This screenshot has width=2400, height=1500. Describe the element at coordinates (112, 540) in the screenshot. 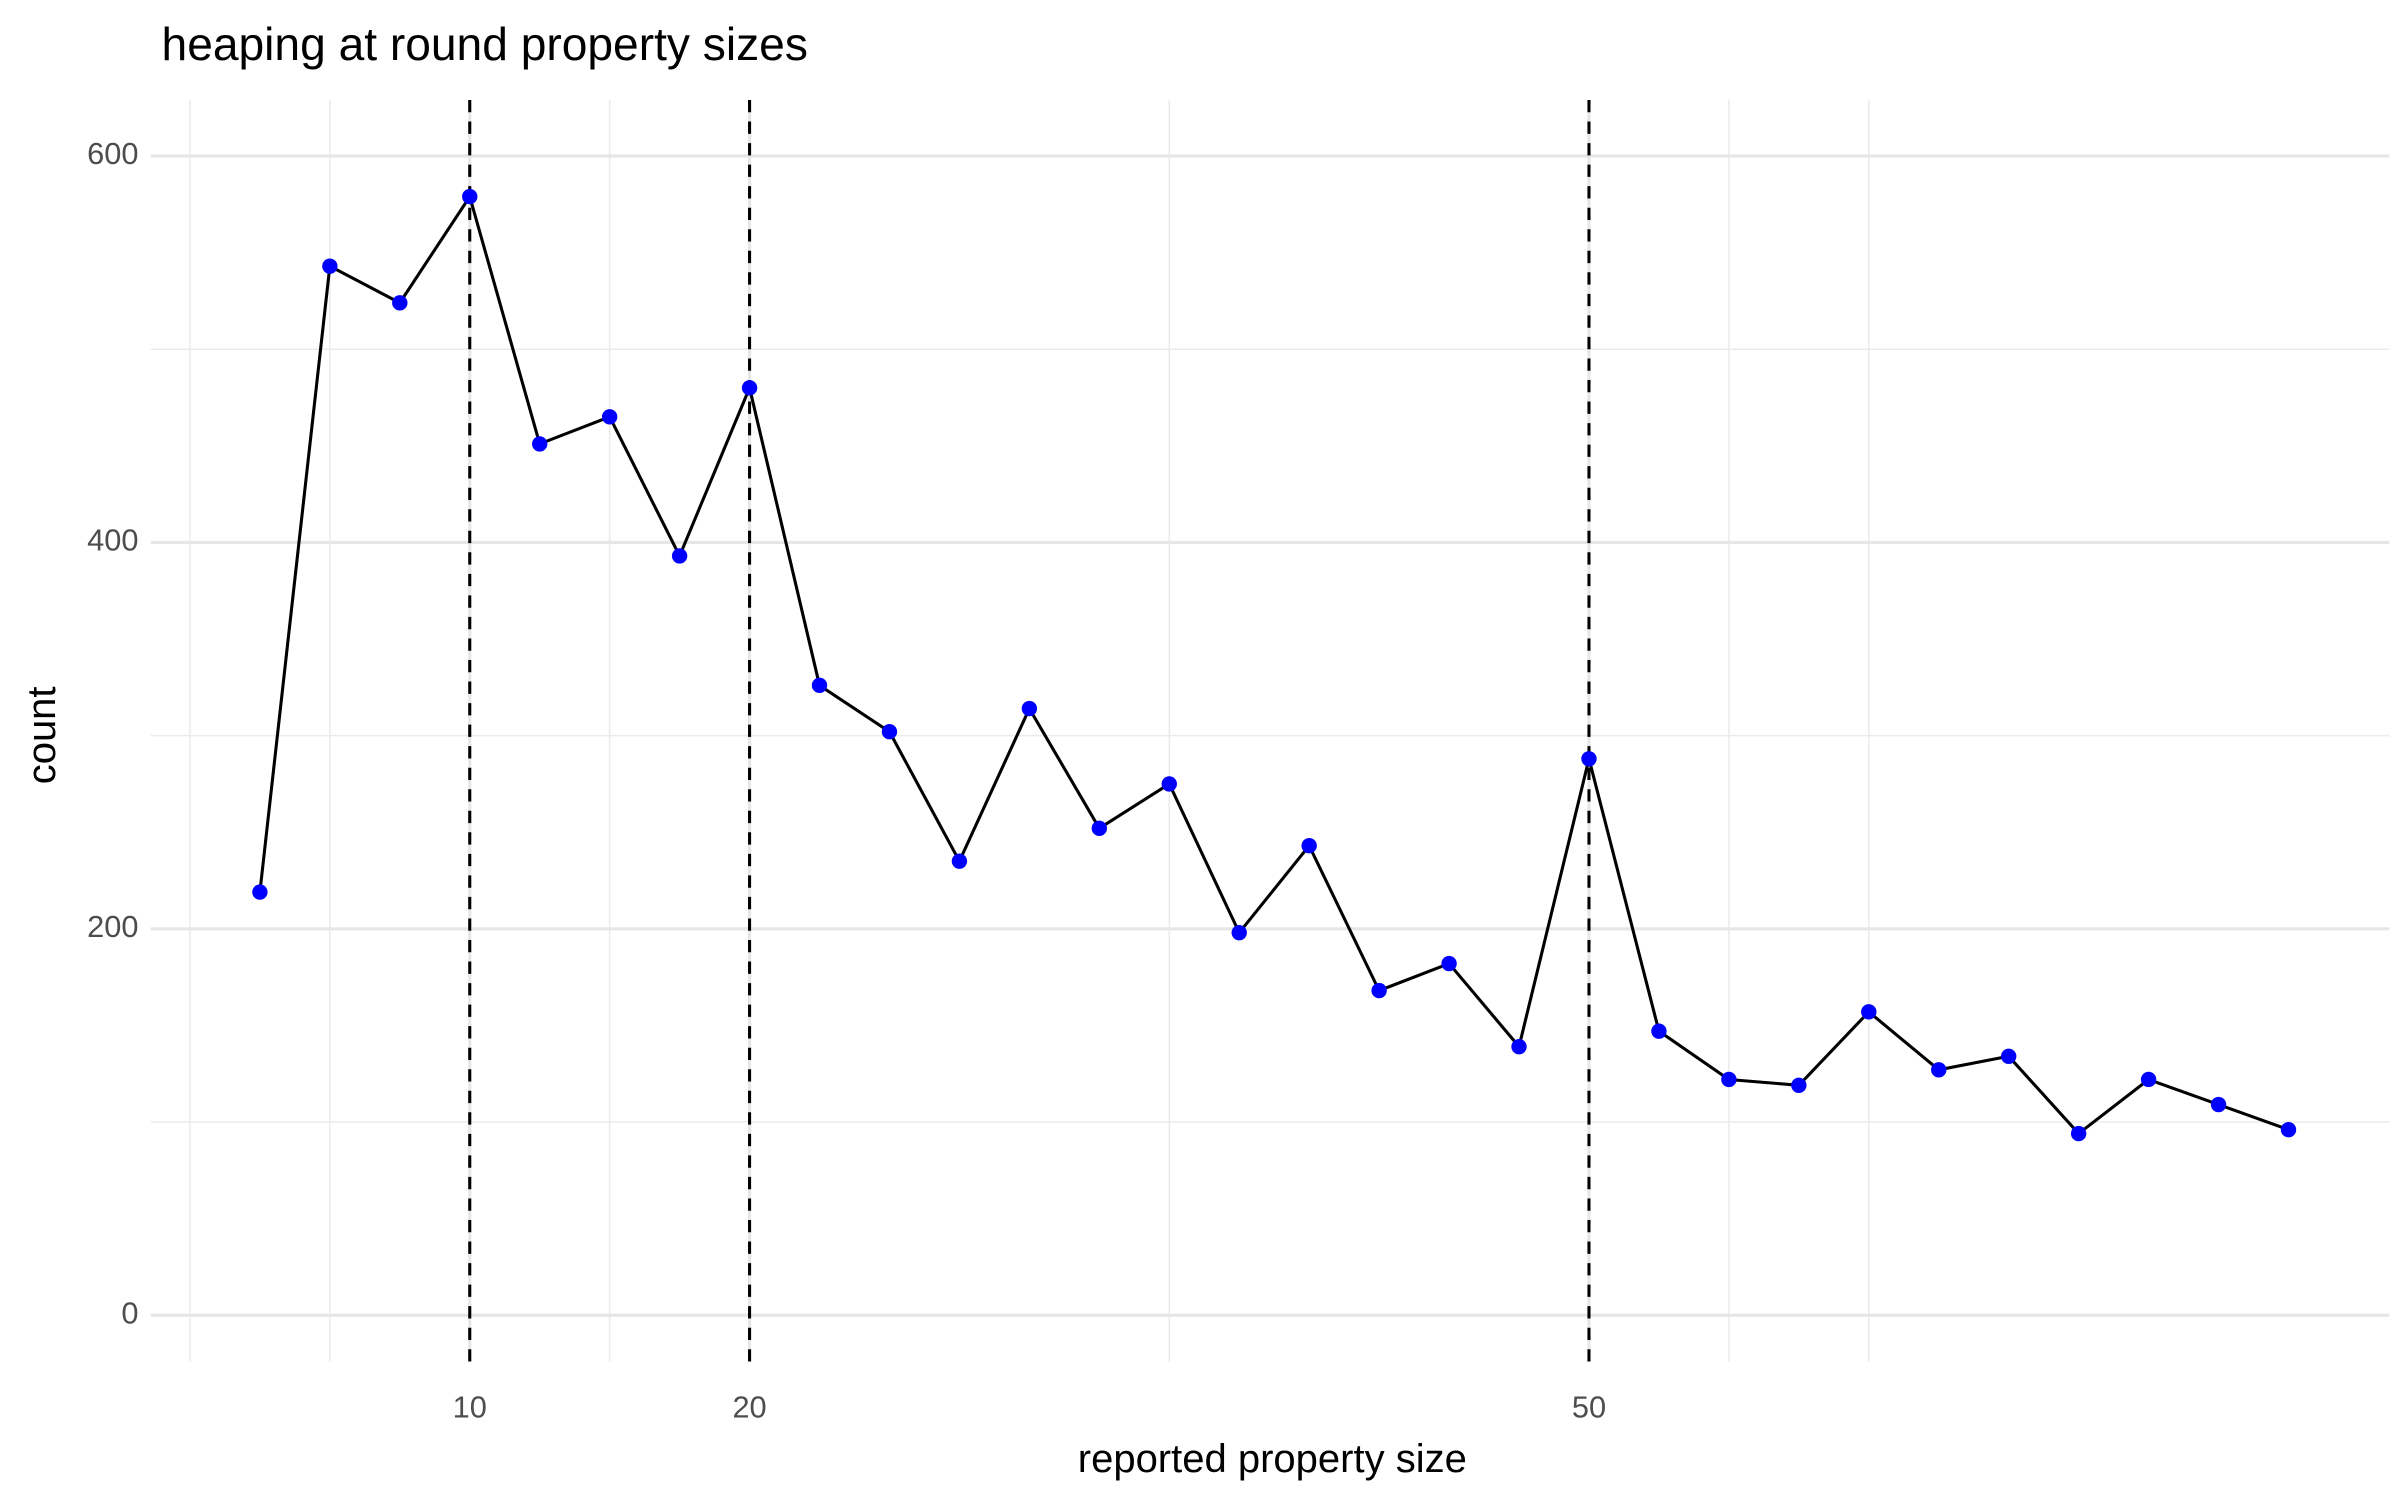

I see `y-tick-label: 400` at that location.